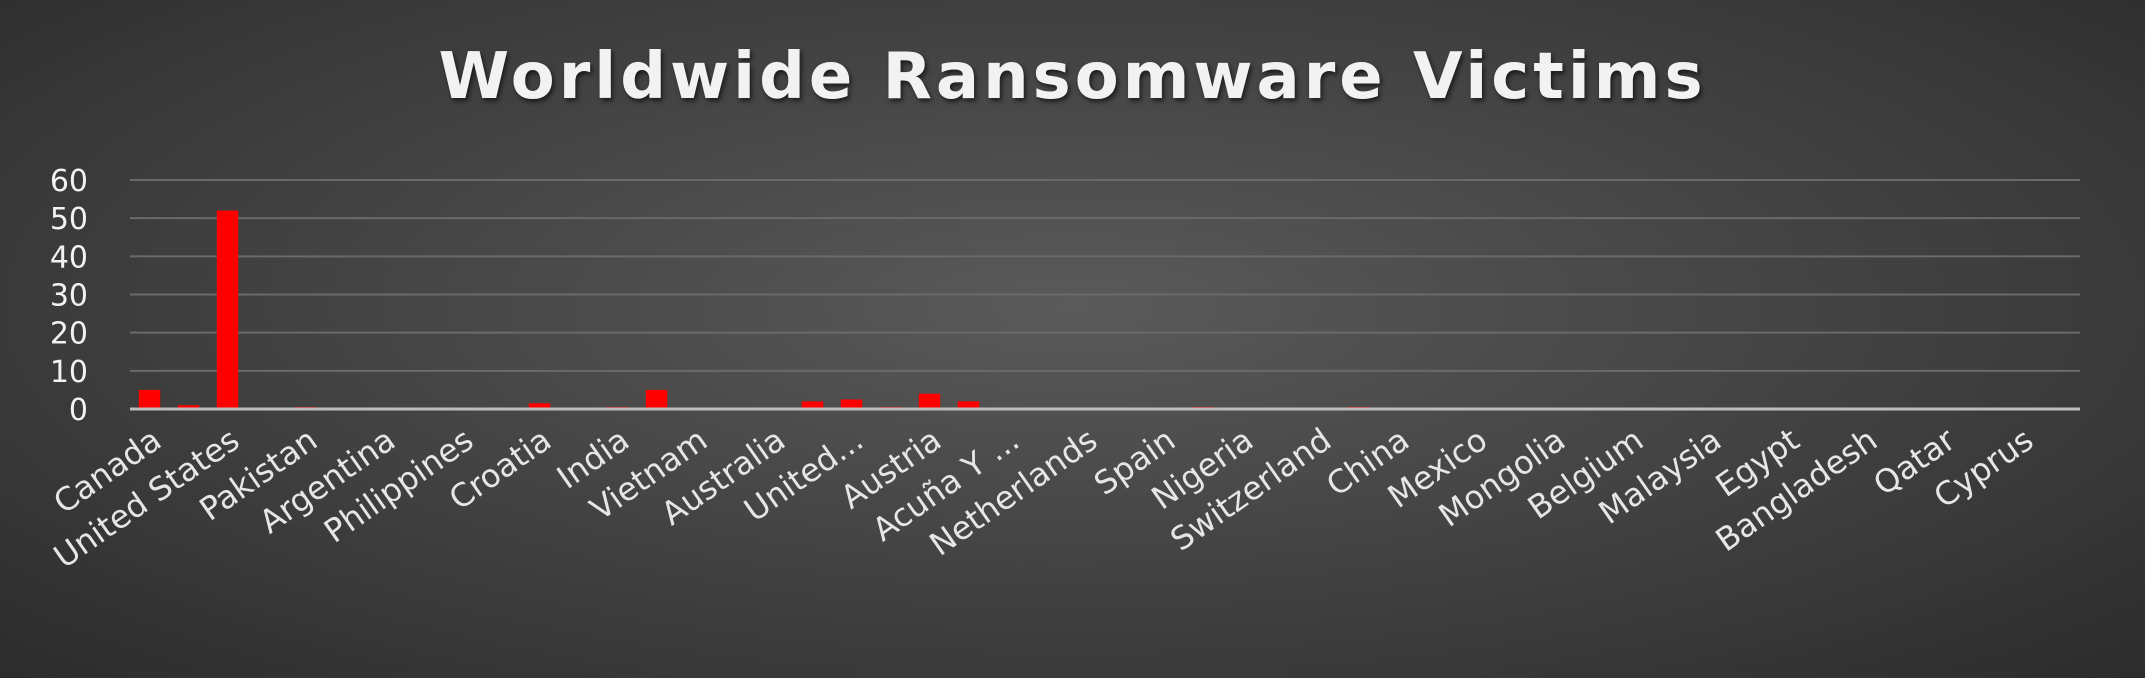 This screenshot has height=678, width=2145. What do you see at coordinates (69, 257) in the screenshot?
I see `y-tick-label: 40` at bounding box center [69, 257].